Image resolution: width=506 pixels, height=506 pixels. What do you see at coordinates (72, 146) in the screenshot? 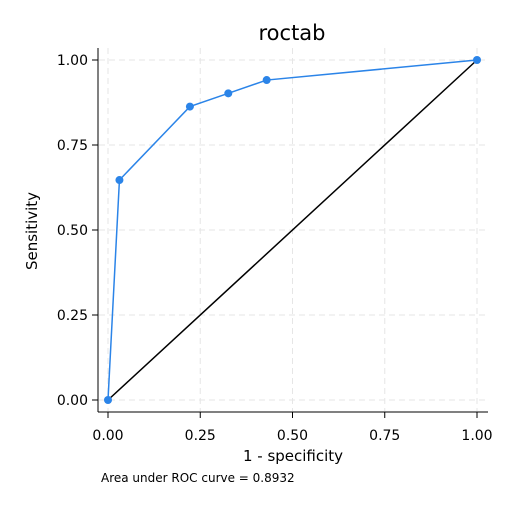
I see `y-tick-label: 0.75` at bounding box center [72, 146].